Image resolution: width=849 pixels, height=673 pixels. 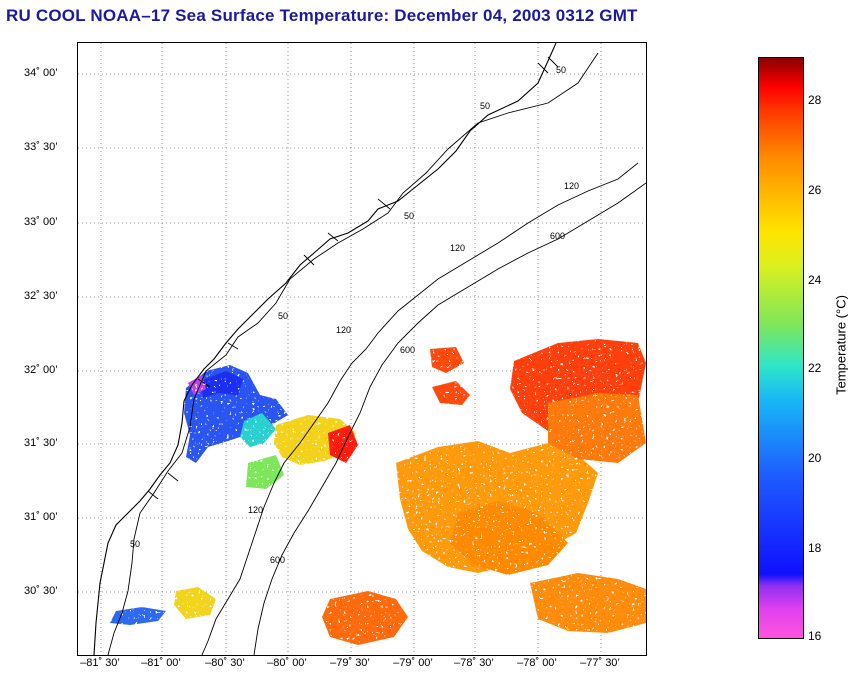 I want to click on south-orange-patch, so click(x=365, y=618).